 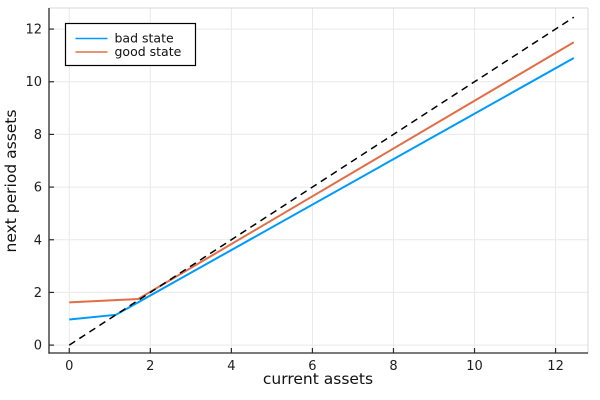 I want to click on y-axis-tick-label: 10, so click(x=33, y=82).